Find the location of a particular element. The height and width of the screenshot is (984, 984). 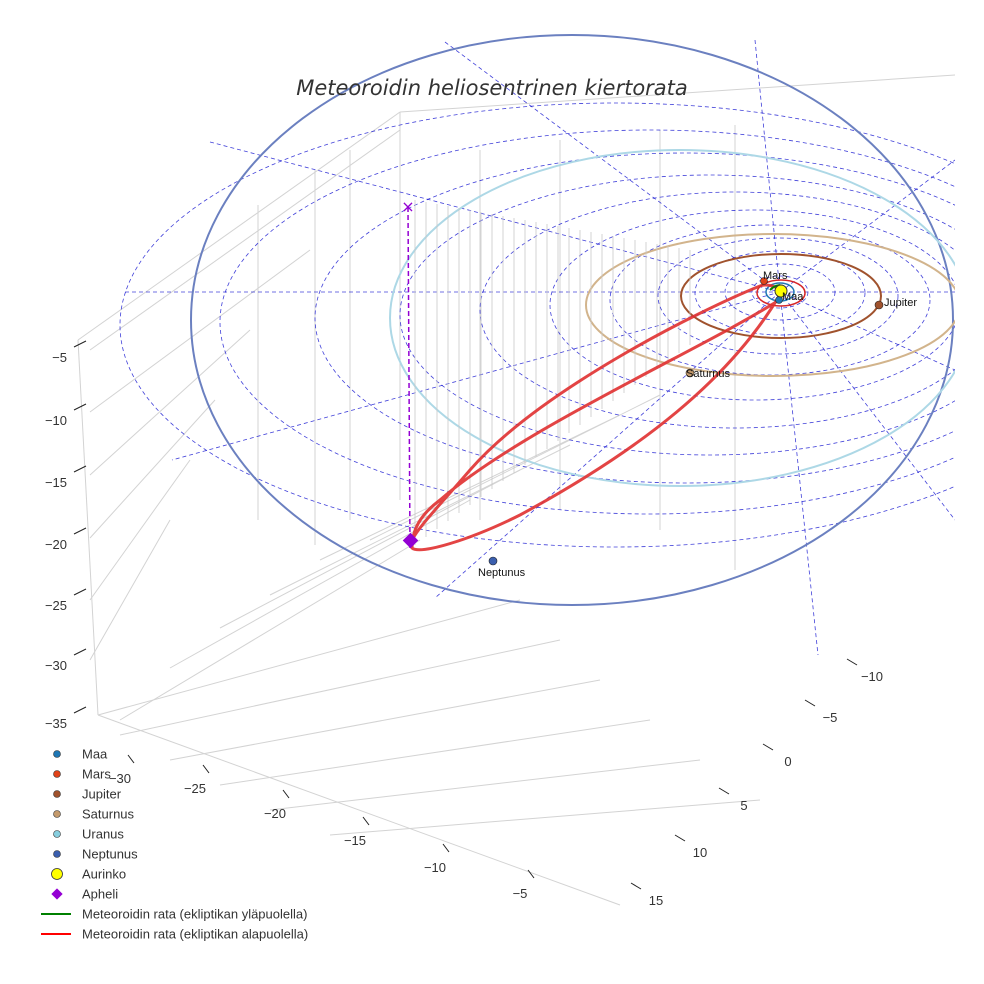

x-tick-label: −25 is located at coordinates (195, 788).